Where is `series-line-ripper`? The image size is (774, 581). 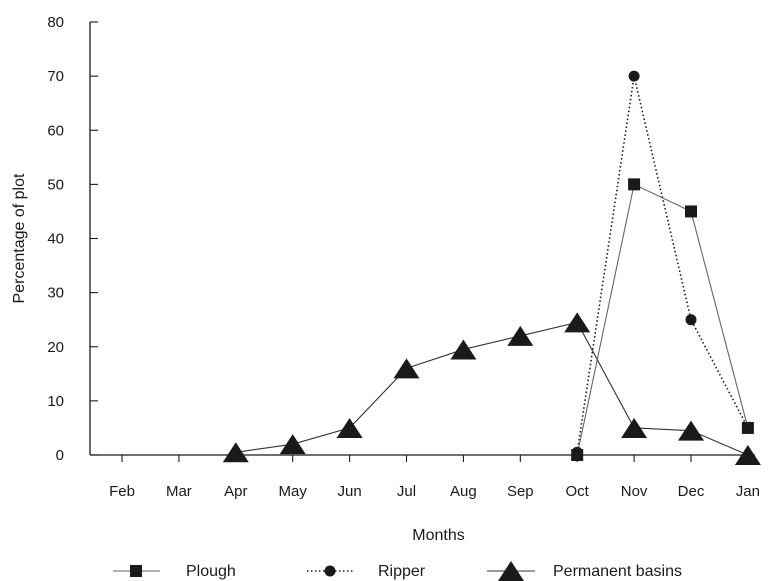
series-line-ripper is located at coordinates (662, 264).